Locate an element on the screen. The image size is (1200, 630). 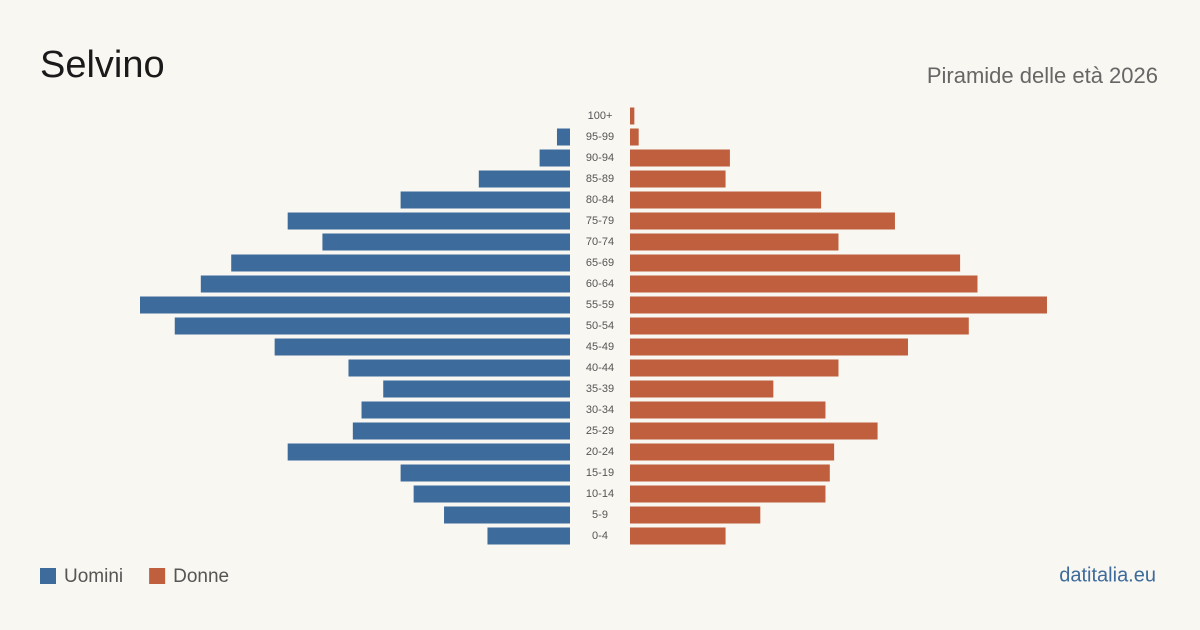
legend-label: Uomini is located at coordinates (93, 576).